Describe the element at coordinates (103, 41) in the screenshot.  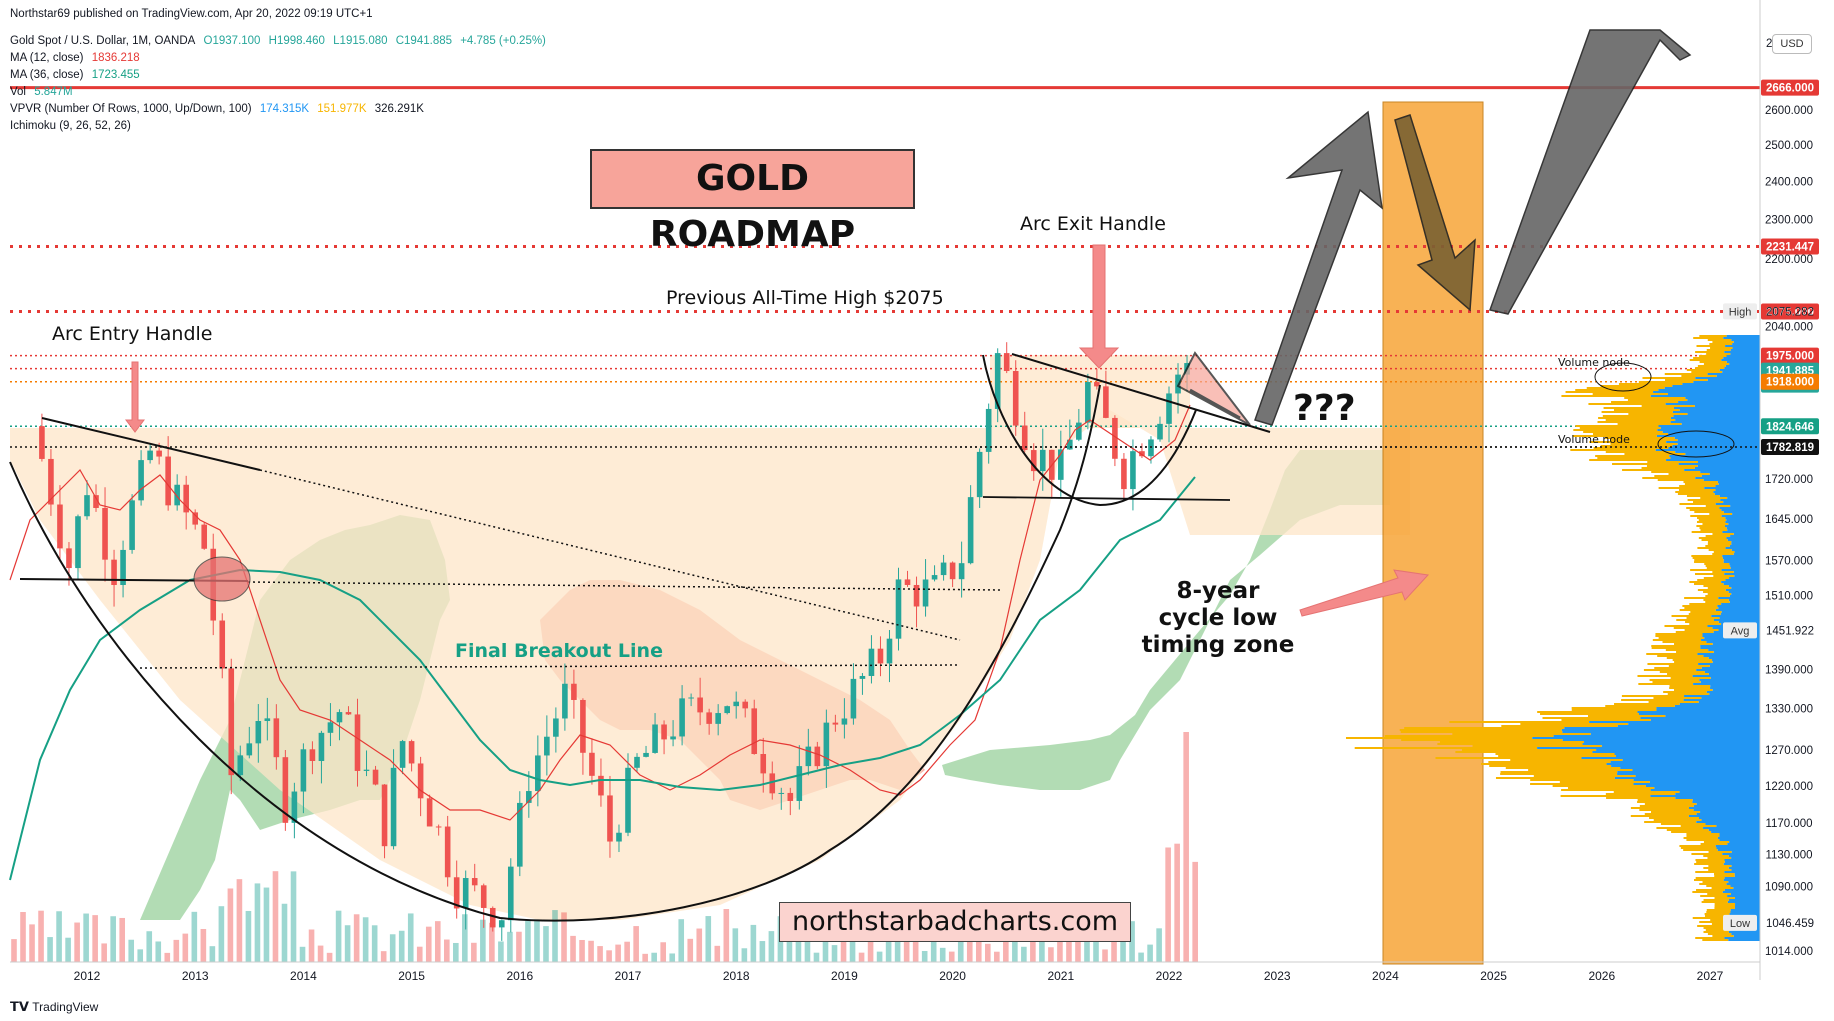
I see `symbol-name: Gold Spot / U.S. Dollar, 1M, OANDA` at that location.